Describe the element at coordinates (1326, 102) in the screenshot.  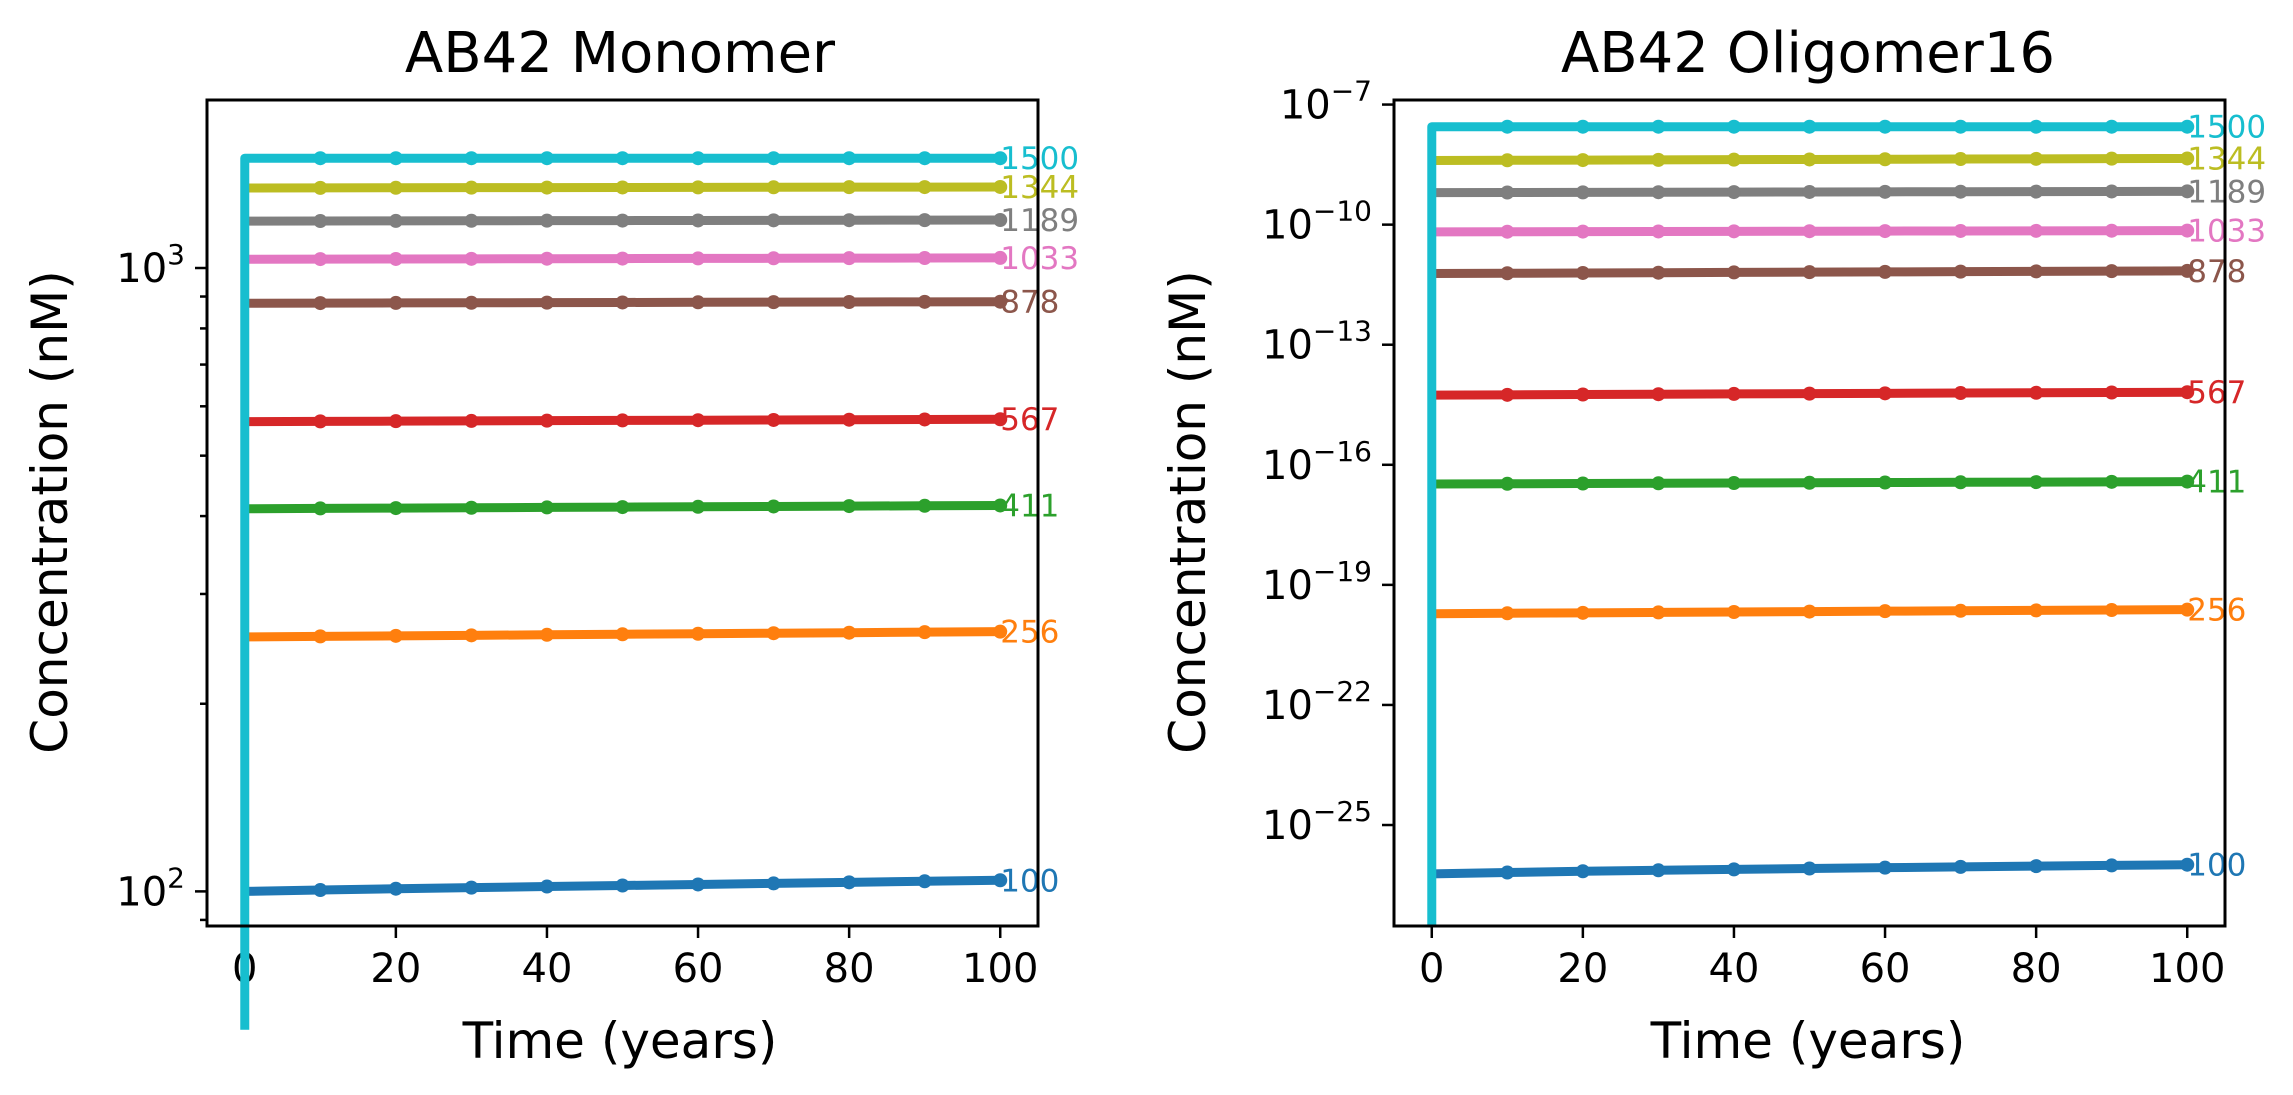
I see `y-tick-label: 10−7` at that location.